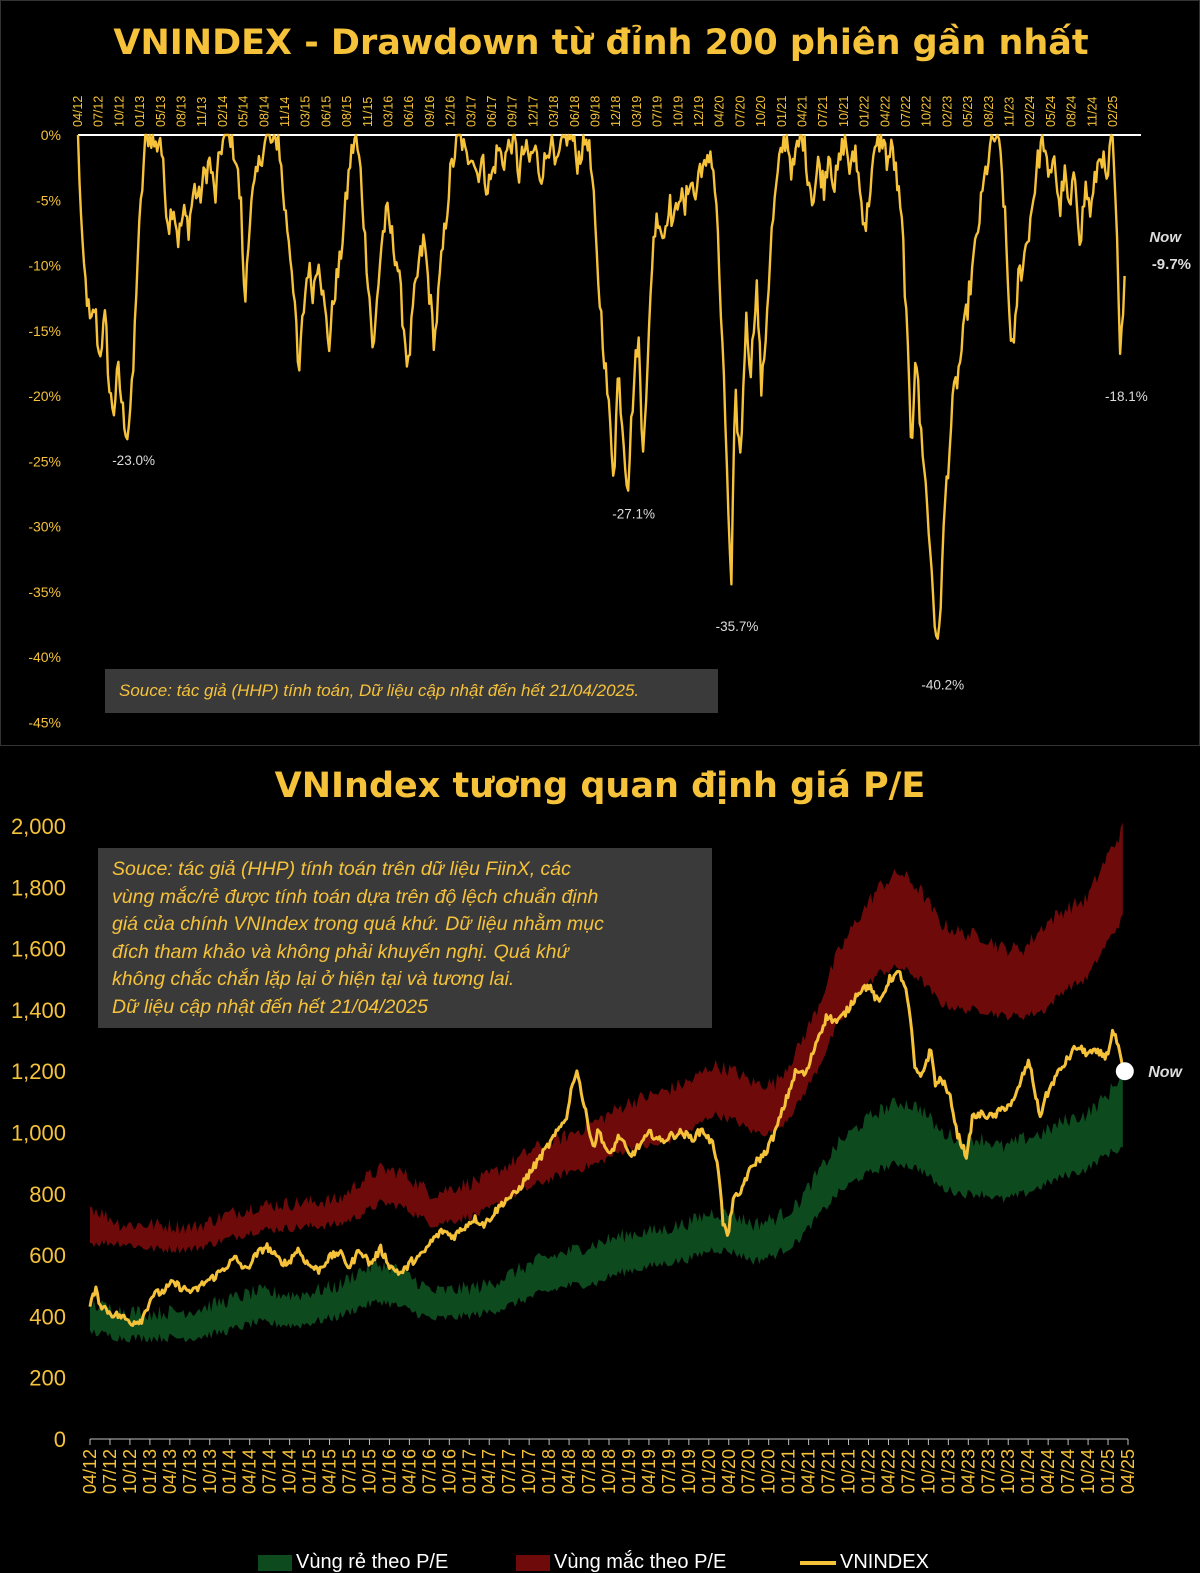  What do you see at coordinates (471, 111) in the screenshot?
I see `x-tick-label: 03/17` at bounding box center [471, 111].